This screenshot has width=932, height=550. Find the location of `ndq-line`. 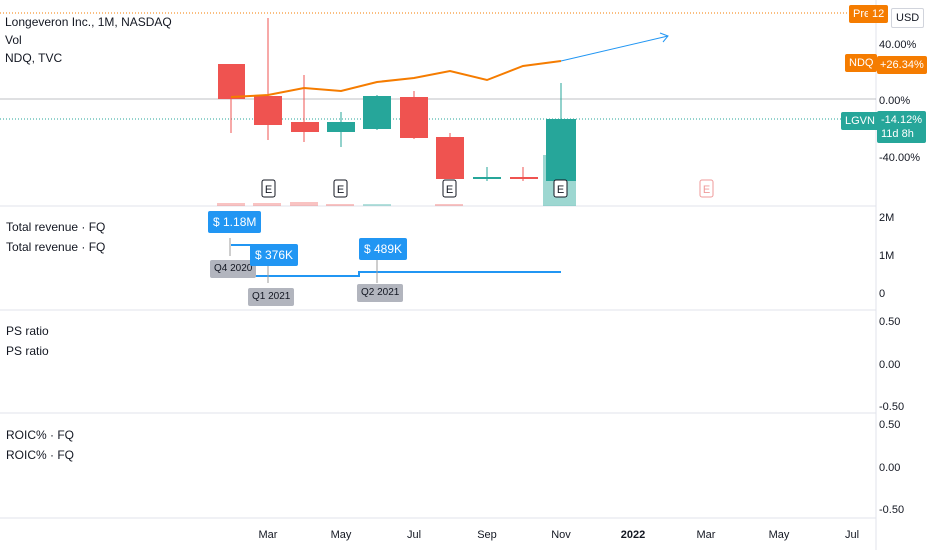

ndq-line is located at coordinates (396, 79).